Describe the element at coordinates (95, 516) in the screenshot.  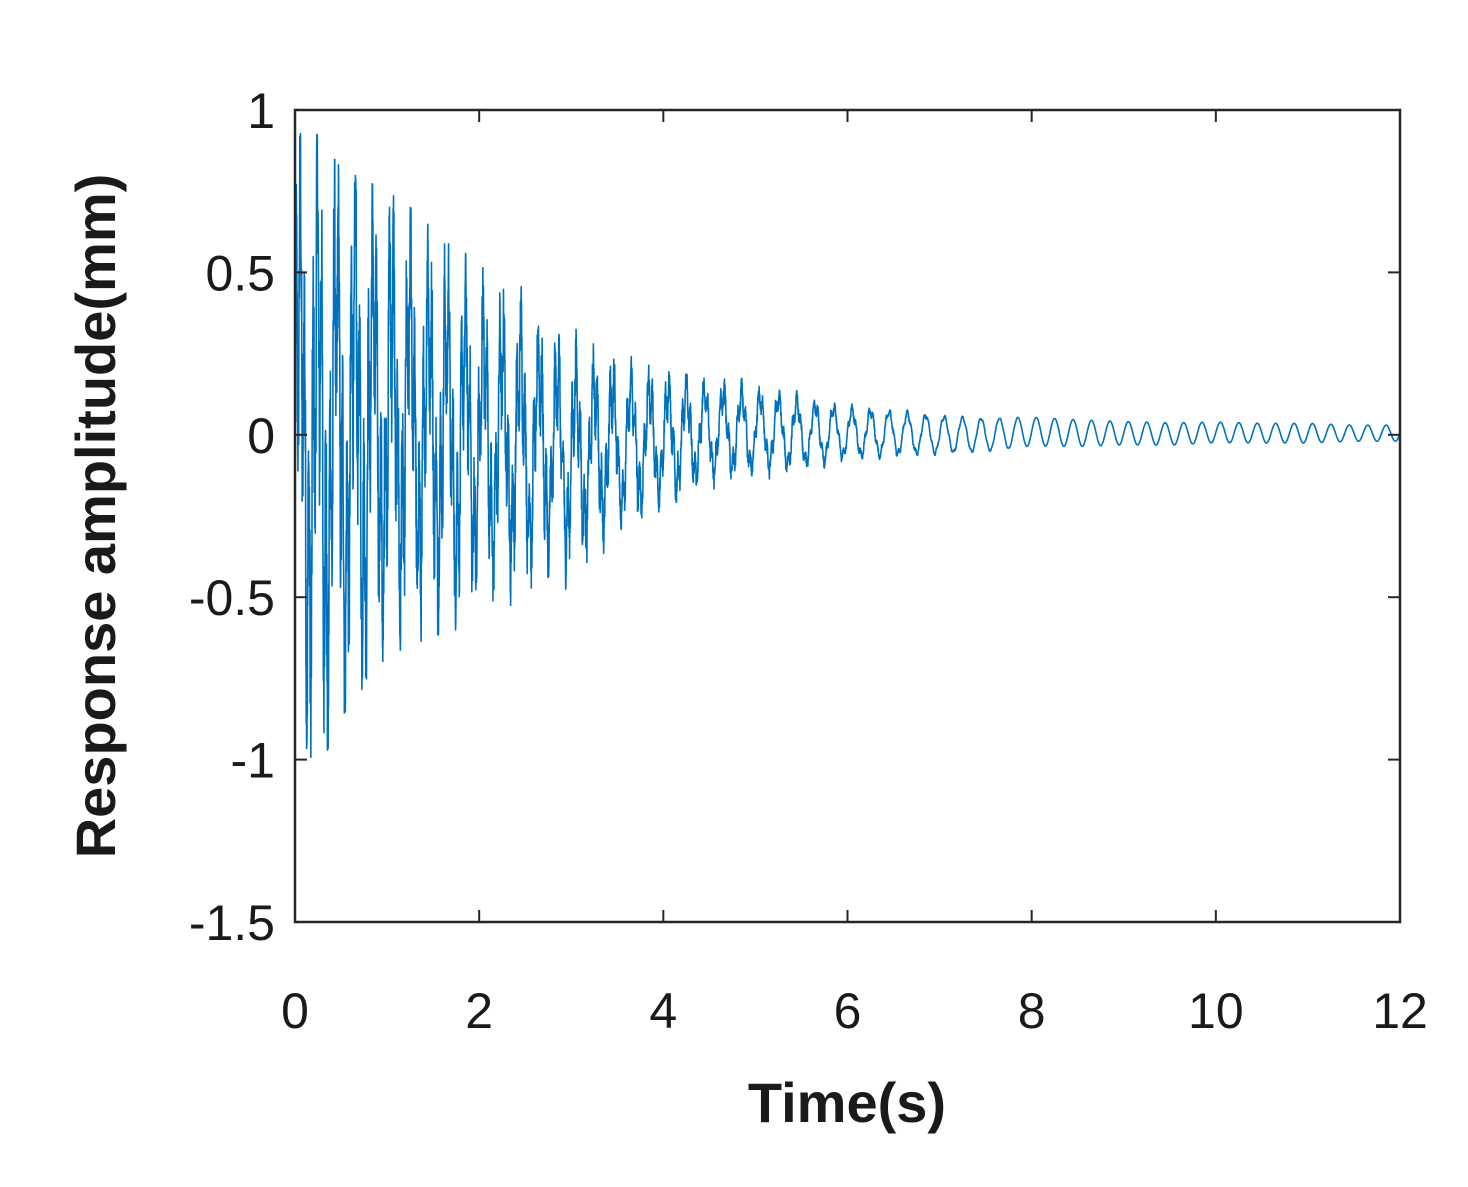
I see `y-axis-title: Response amplitude(mm)` at that location.